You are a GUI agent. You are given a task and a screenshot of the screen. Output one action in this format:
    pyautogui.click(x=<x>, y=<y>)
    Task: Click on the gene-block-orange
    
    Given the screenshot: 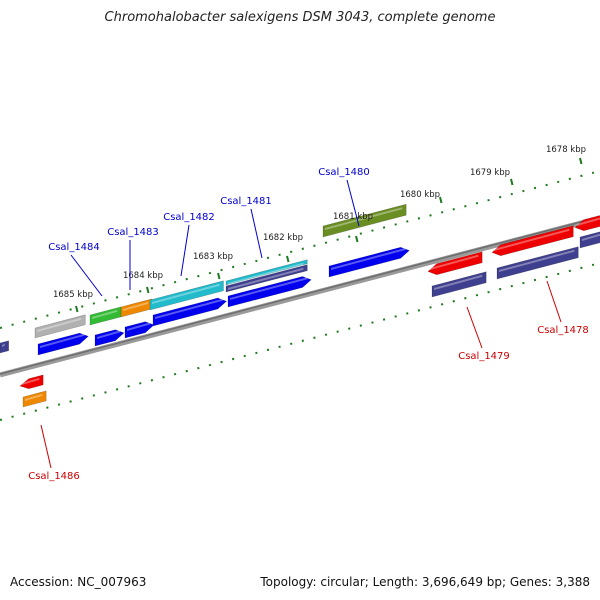 What is the action you would take?
    pyautogui.click(x=136, y=308)
    